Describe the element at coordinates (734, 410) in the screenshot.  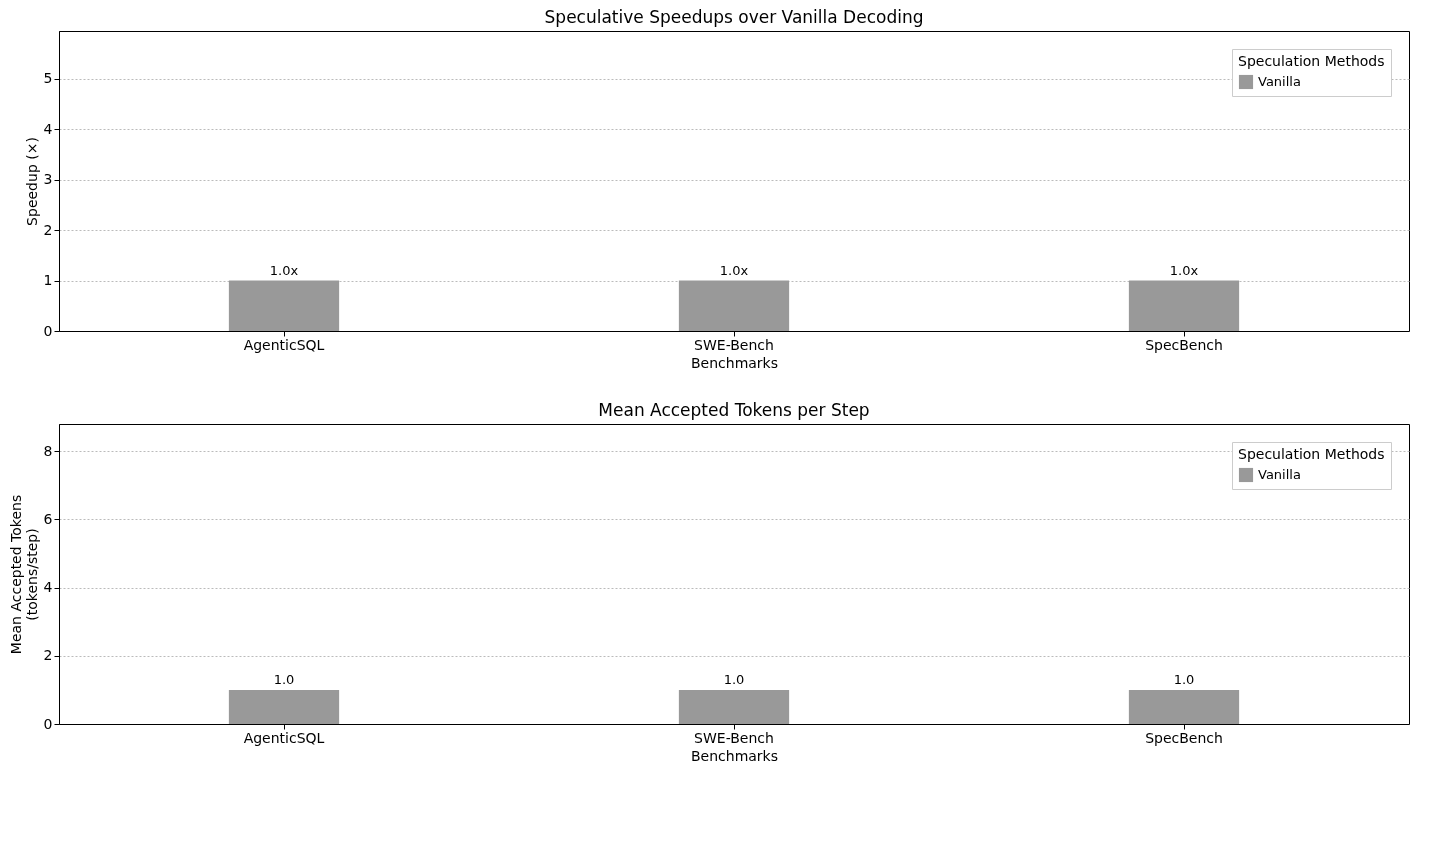
I see `chart-title: Mean Accepted Tokens per Step` at that location.